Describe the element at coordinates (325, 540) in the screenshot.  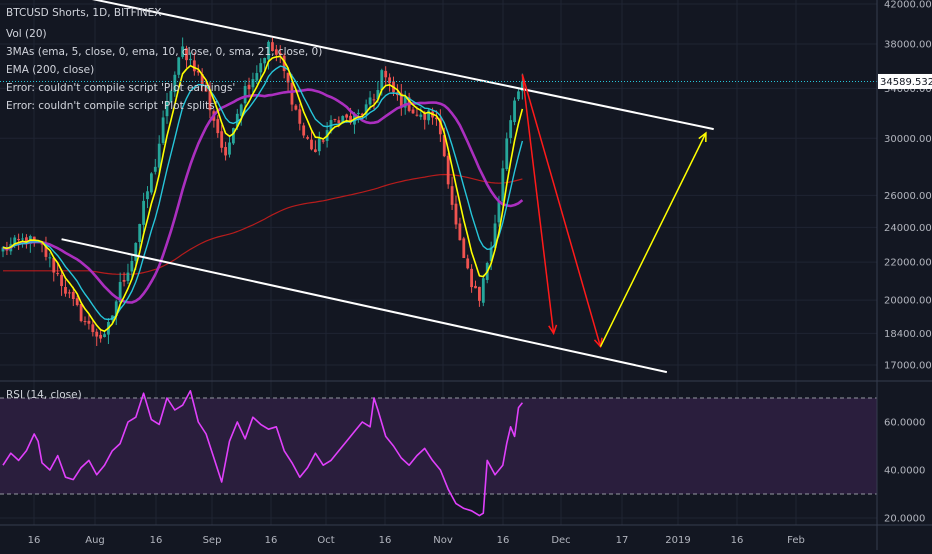
I see `time-tick-label: Oct` at that location.